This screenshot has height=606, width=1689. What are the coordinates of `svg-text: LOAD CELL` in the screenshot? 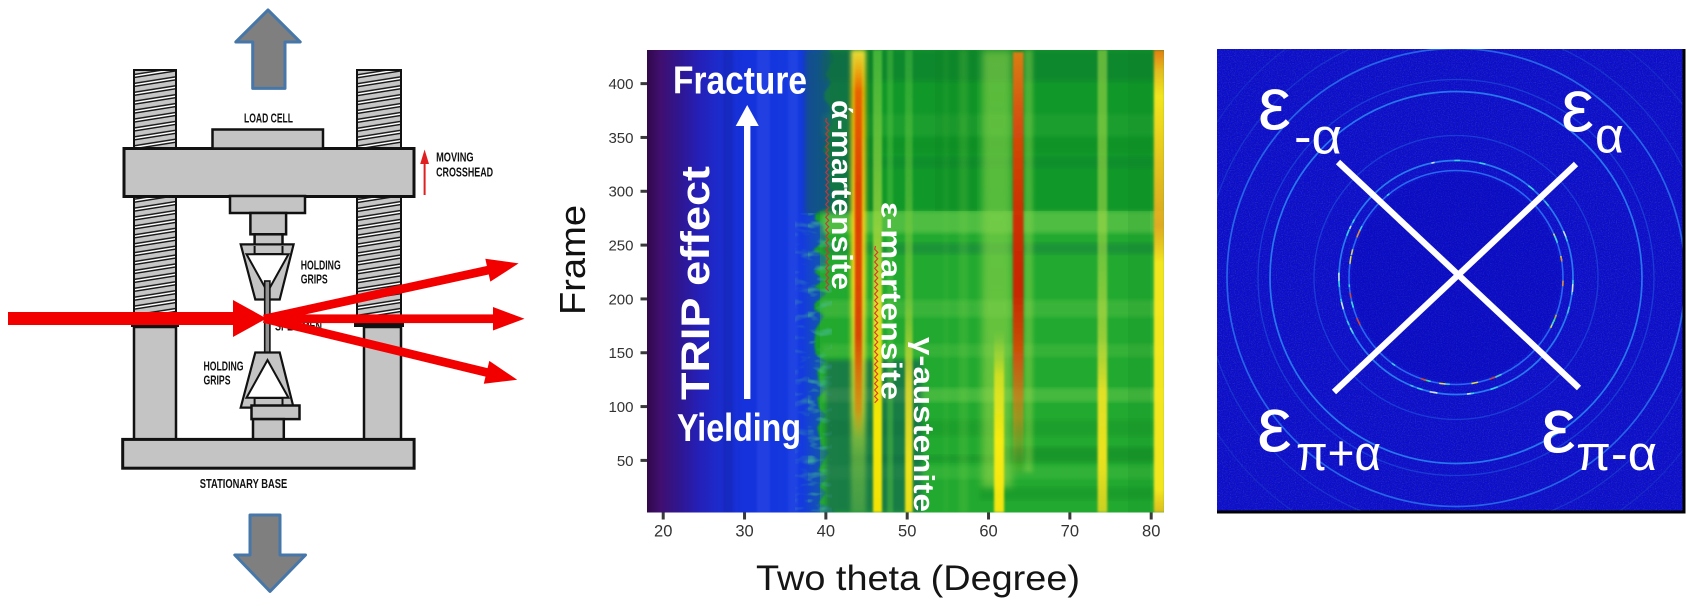 It's located at (268, 119).